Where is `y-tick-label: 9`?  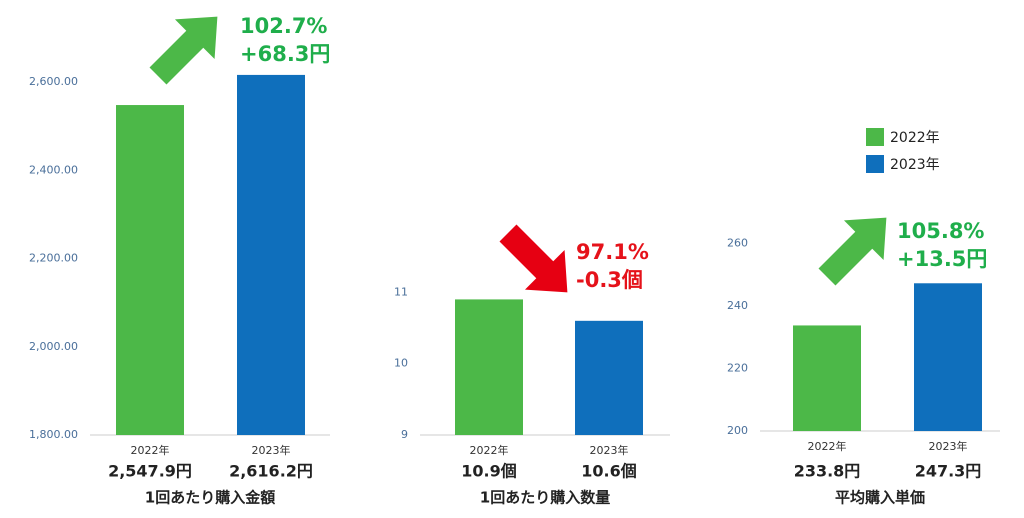
y-tick-label: 9 is located at coordinates (404, 434).